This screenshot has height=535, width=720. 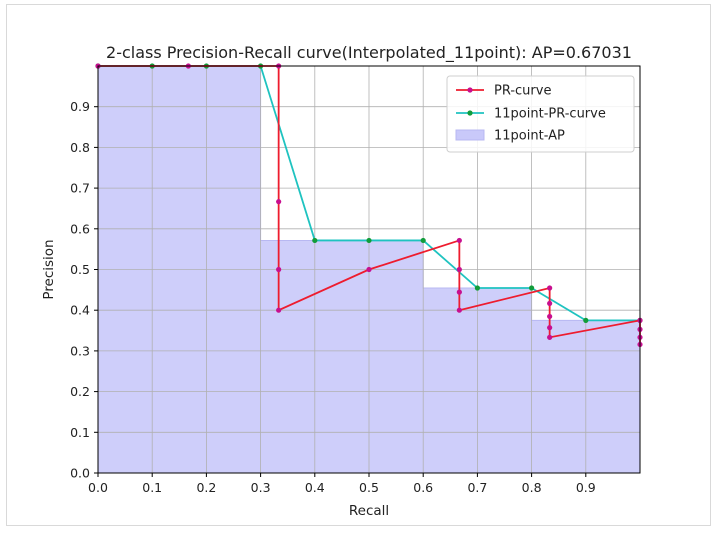 I want to click on legend-label-pr-curve: PR-curve, so click(x=522, y=91).